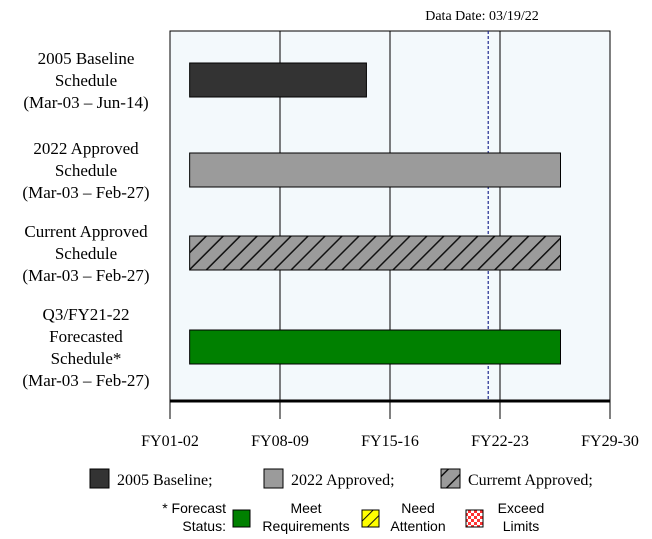 This screenshot has width=652, height=539. Describe the element at coordinates (241, 518) in the screenshot. I see `status-swatch-forecast_meet` at that location.